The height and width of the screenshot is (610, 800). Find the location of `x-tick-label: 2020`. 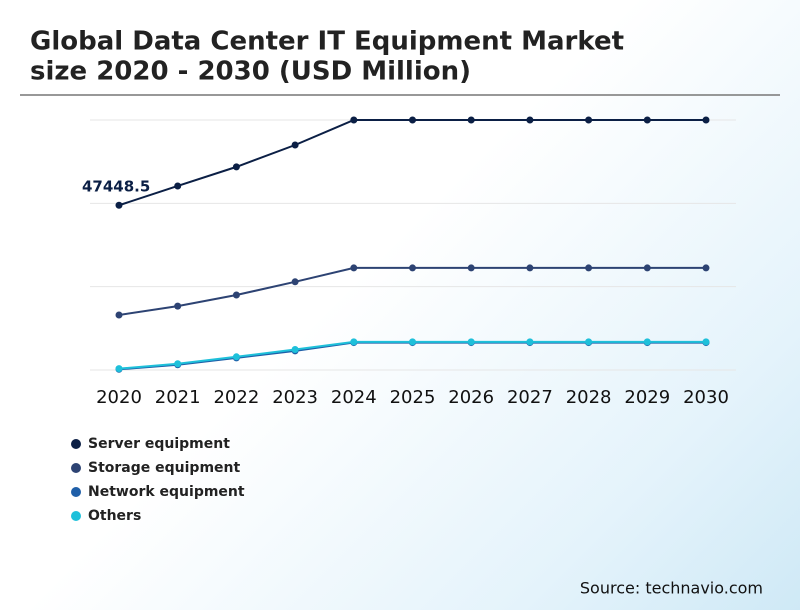

x-tick-label: 2020 is located at coordinates (119, 397).